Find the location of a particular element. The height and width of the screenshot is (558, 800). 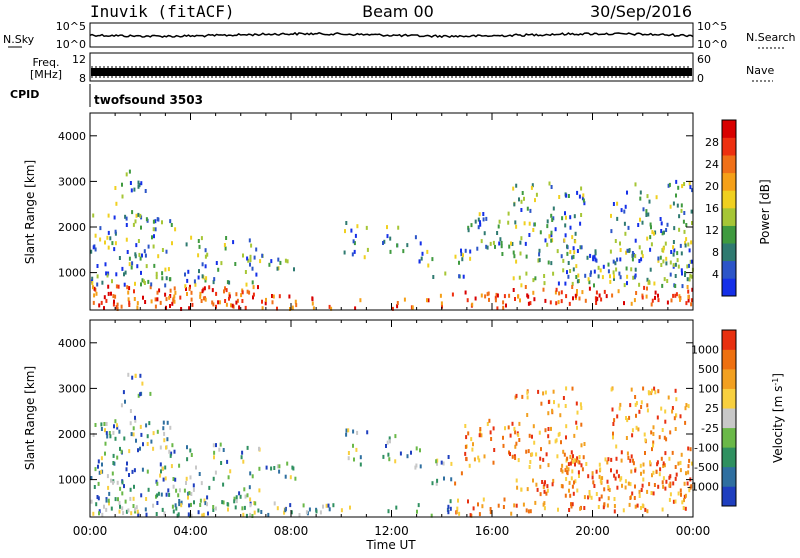

x-tick-label: 20:00 is located at coordinates (592, 531).